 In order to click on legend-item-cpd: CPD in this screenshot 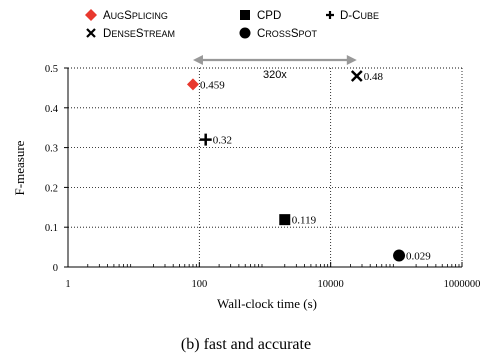, I will do `click(260, 16)`.